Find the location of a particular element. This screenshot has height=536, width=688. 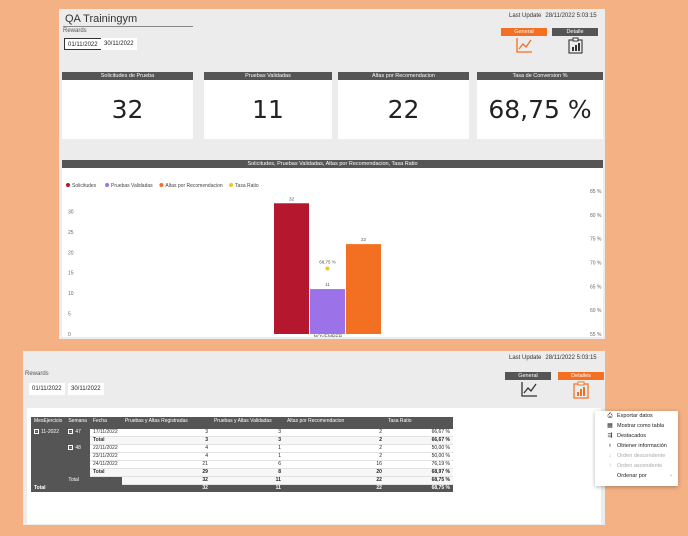

table-row-grand-total: Total 32 11 22 68,75 % is located at coordinates (242, 488).